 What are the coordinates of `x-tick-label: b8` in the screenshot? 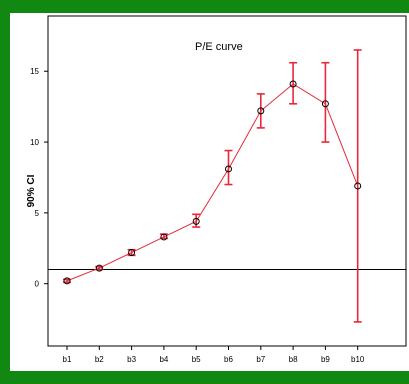 It's located at (293, 359).